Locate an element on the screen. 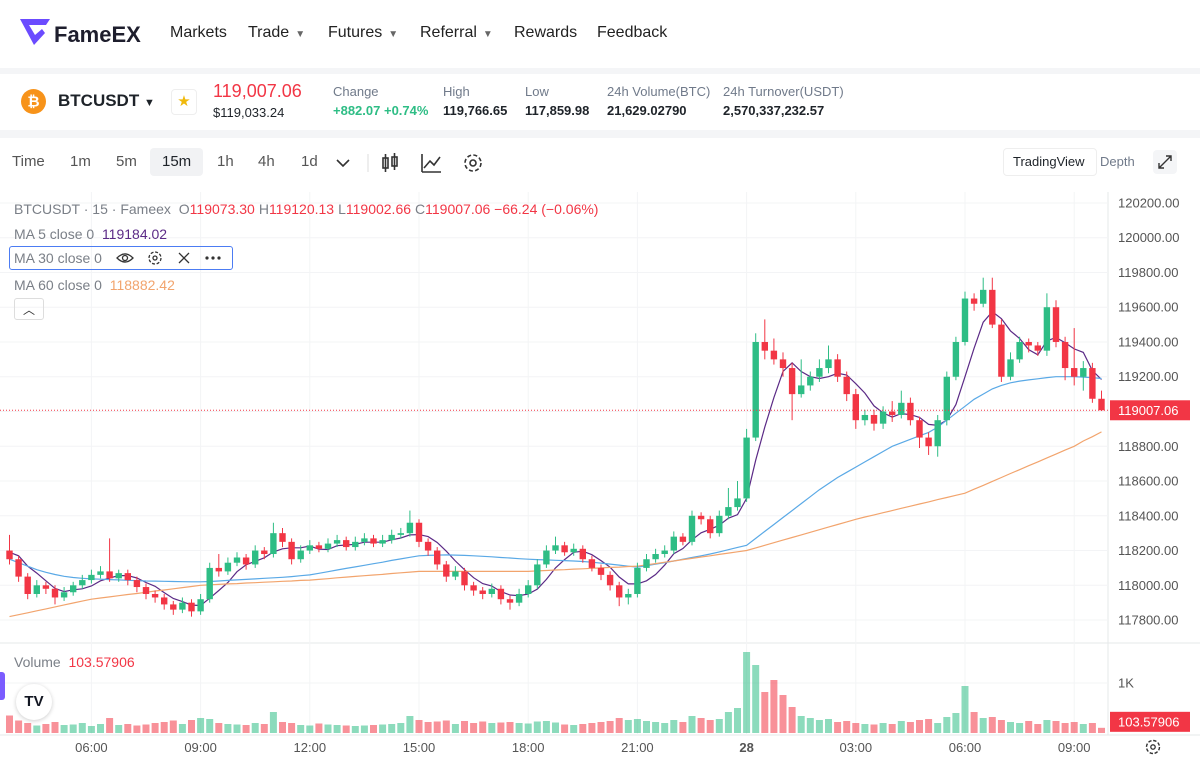 Image resolution: width=1200 pixels, height=762 pixels. gear-icon is located at coordinates (155, 258).